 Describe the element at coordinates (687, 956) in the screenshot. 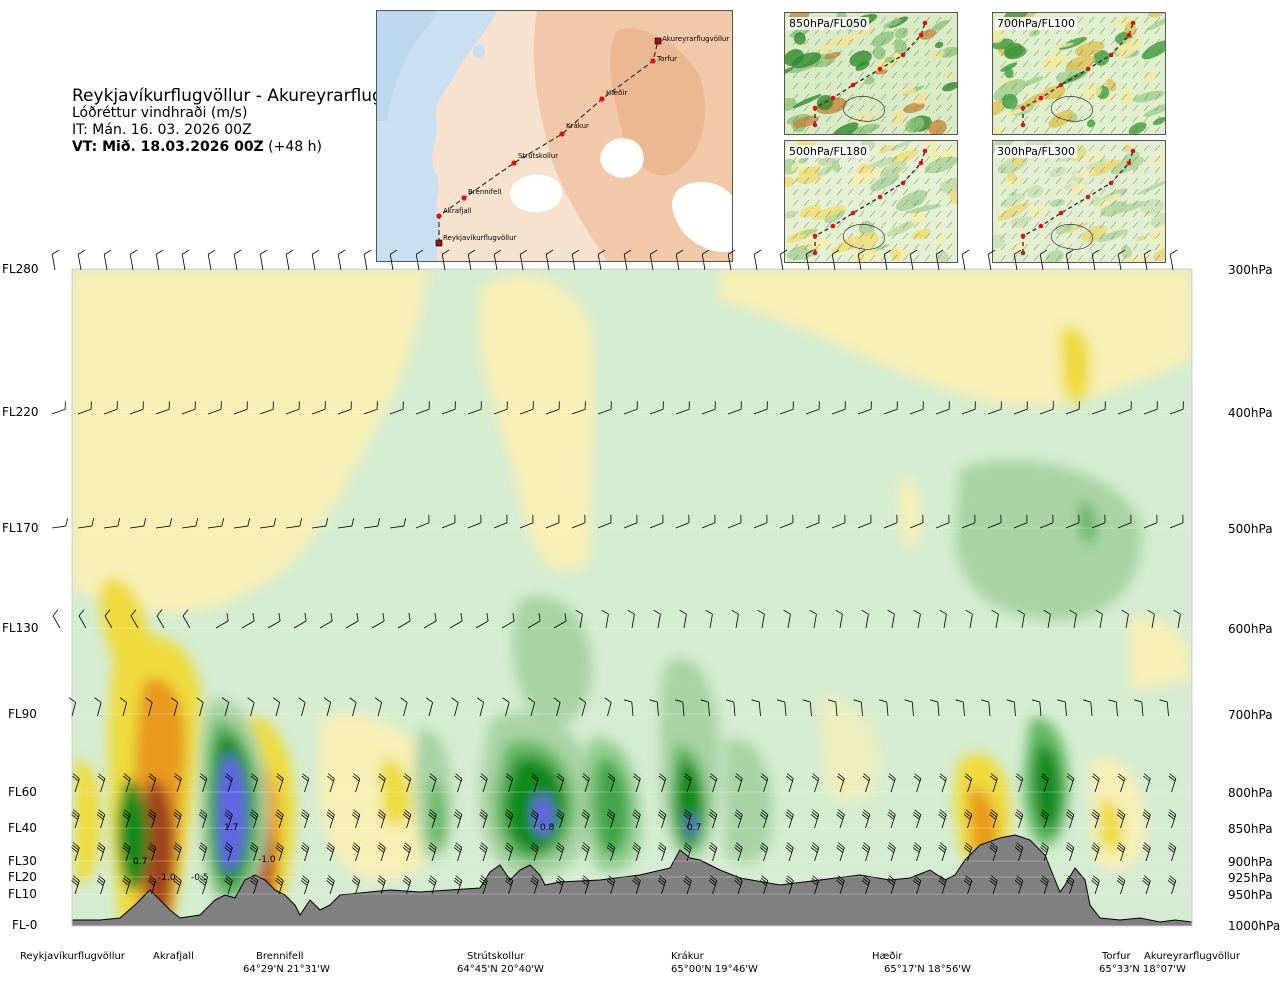

I see `waypoint-name: Krákur` at that location.